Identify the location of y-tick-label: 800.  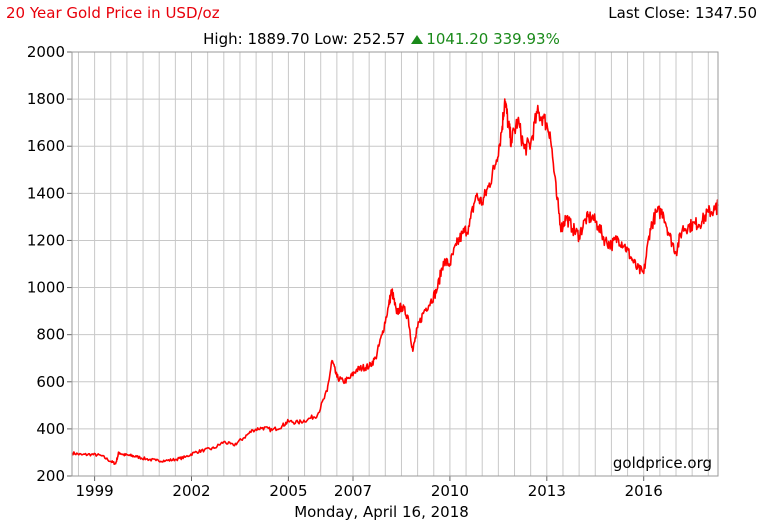
(50, 335).